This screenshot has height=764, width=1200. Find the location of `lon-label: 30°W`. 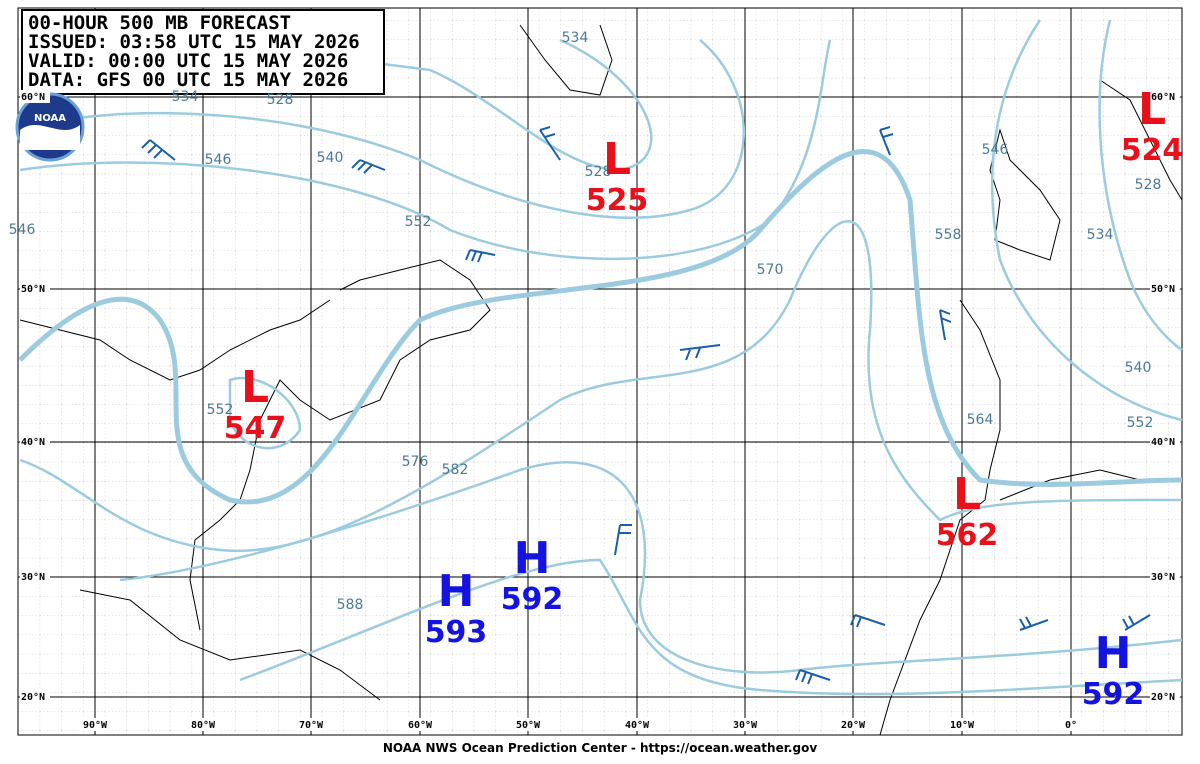

lon-label: 30°W is located at coordinates (745, 725).